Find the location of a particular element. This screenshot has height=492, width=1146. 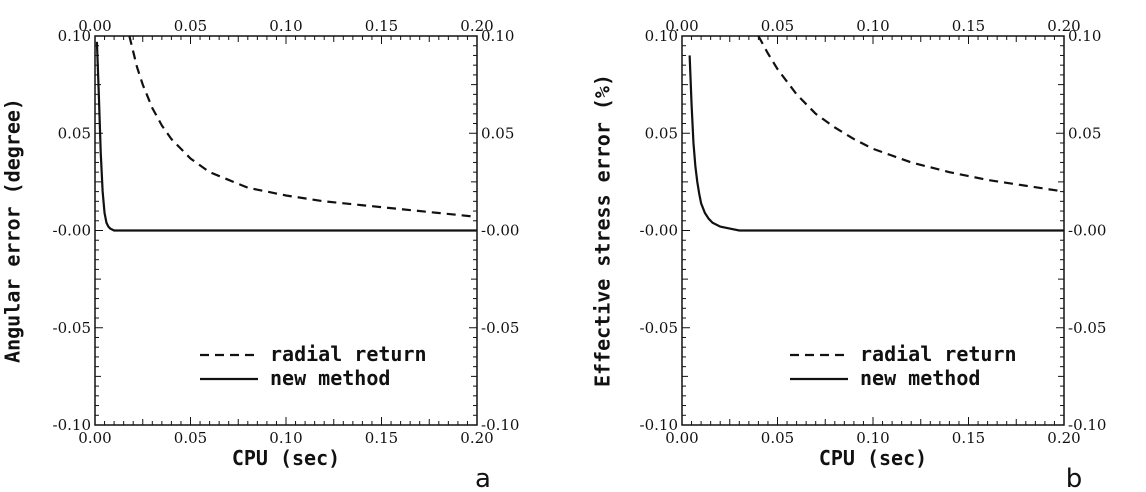

panel-label: b is located at coordinates (1074, 478).